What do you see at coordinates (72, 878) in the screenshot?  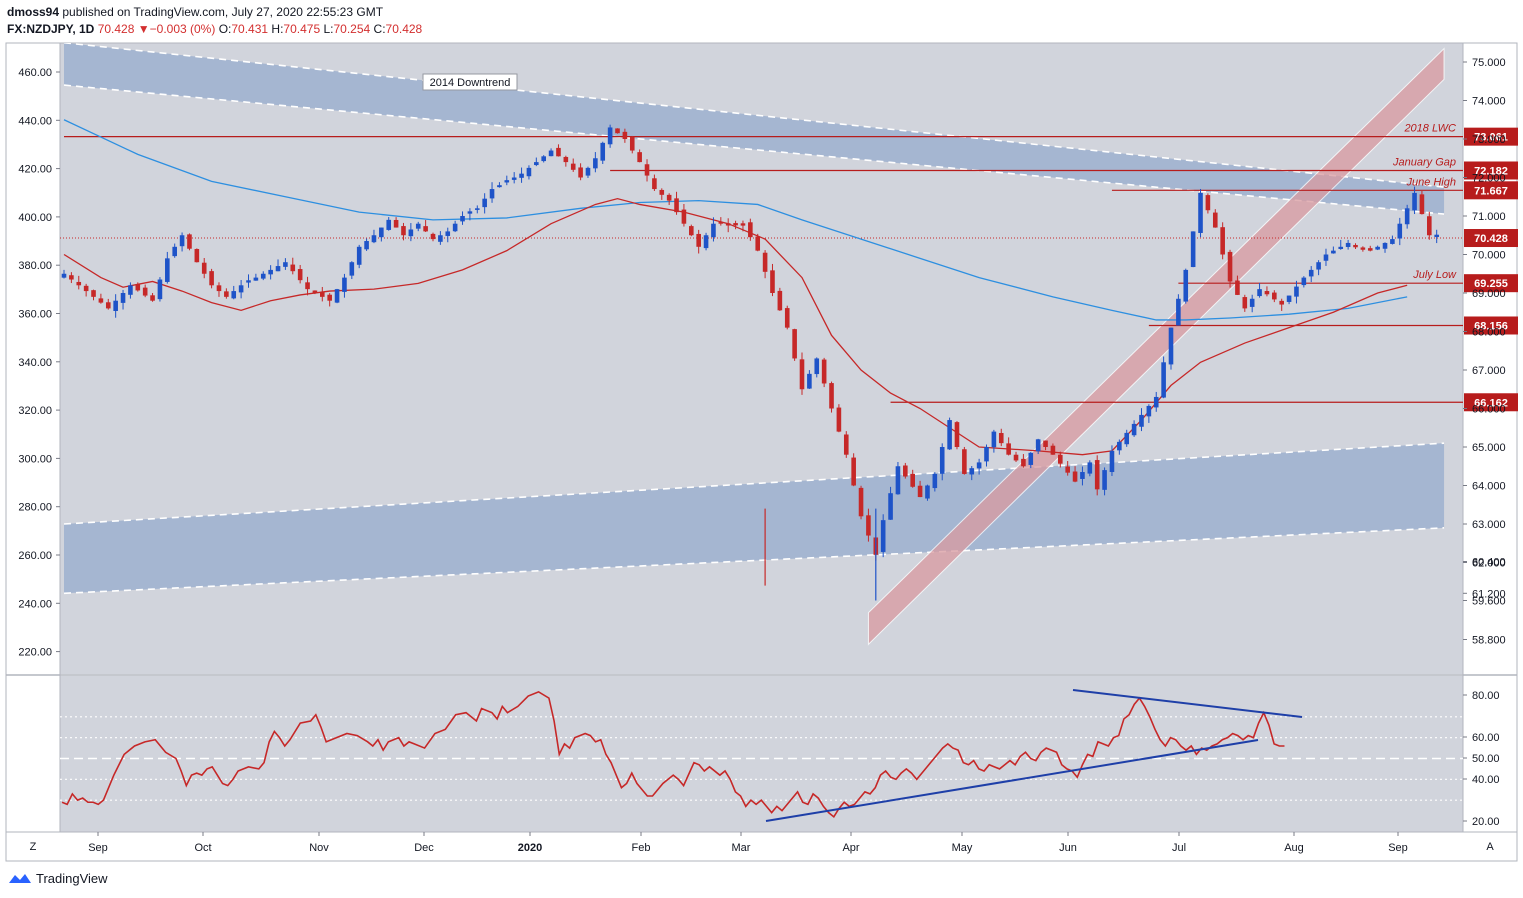 I see `brand-name: TradingView` at bounding box center [72, 878].